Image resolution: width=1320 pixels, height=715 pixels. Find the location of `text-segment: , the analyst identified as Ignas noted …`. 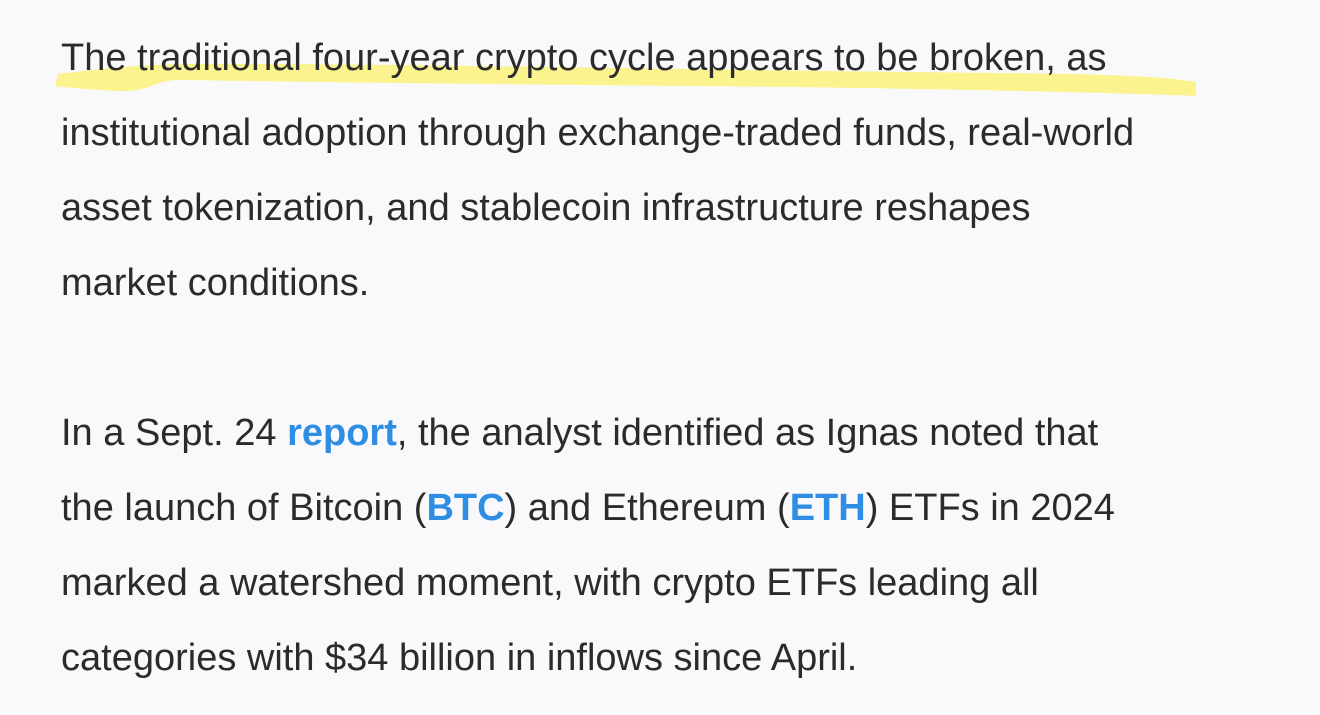

text-segment: , the analyst identified as Ignas noted … is located at coordinates (747, 433).